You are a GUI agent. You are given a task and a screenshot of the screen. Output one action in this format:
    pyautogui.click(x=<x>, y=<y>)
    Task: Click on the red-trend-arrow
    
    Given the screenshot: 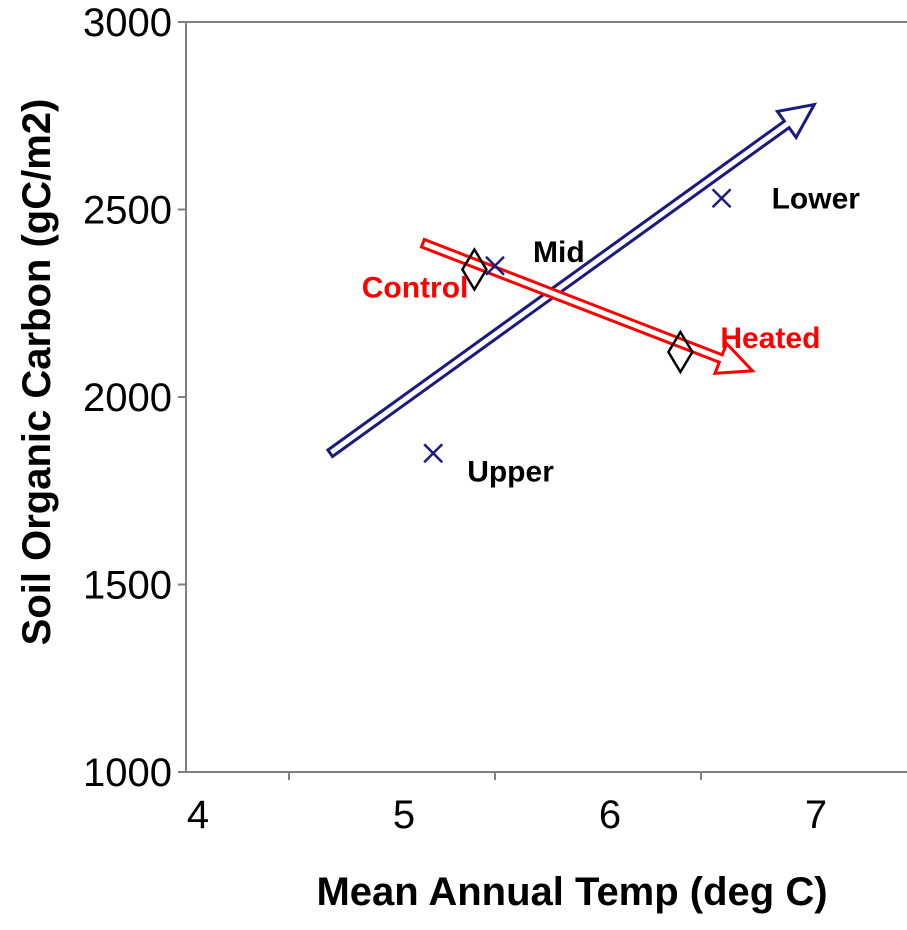 What is the action you would take?
    pyautogui.click(x=587, y=306)
    